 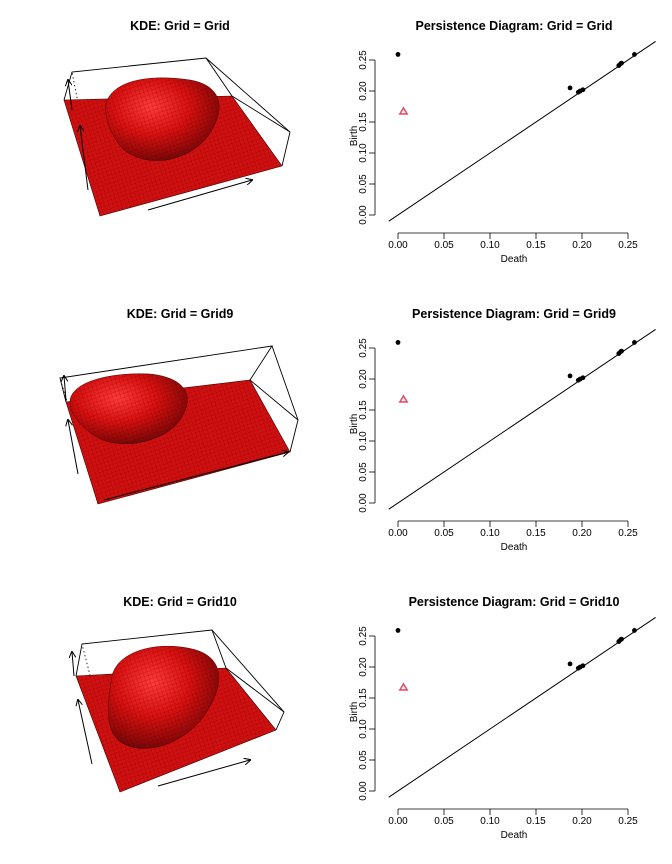 I want to click on kde-surface-panel-2: KDE: Grid = Grid9, so click(x=179, y=406).